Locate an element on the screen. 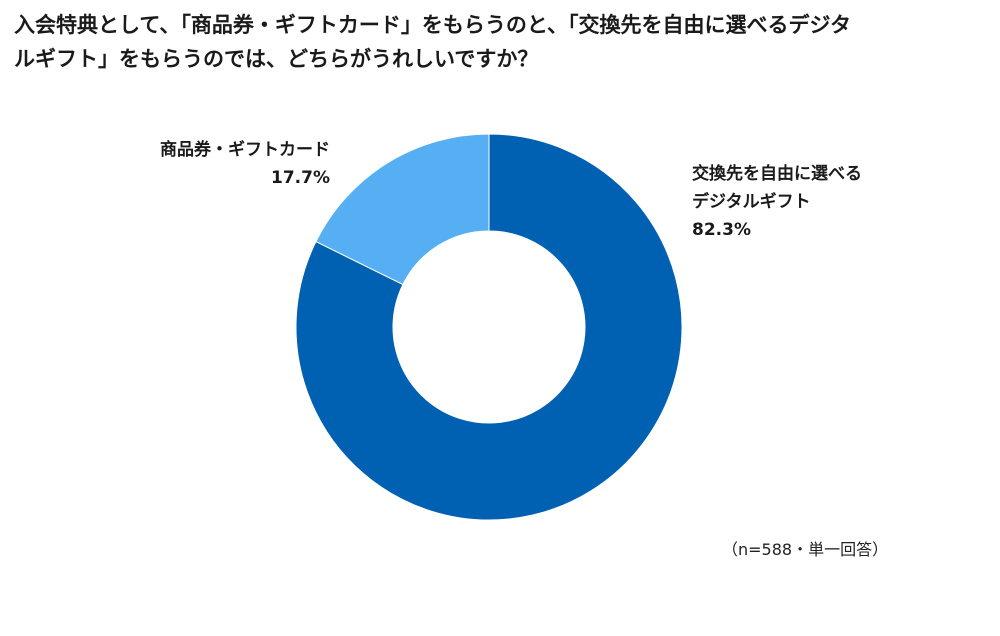 Image resolution: width=1000 pixels, height=636 pixels. gift-card-label-text: 商品券・ギフトカード is located at coordinates (245, 150).